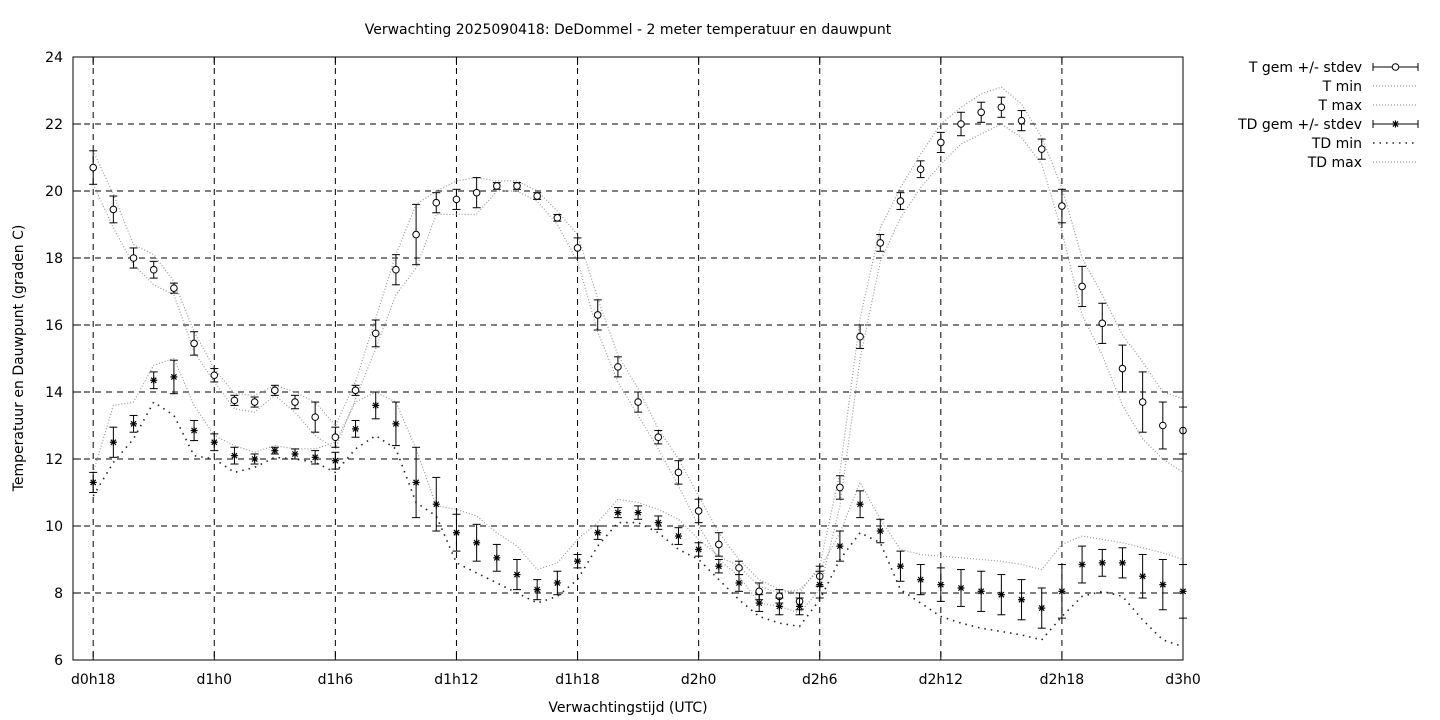 The height and width of the screenshot is (720, 1440). What do you see at coordinates (1334, 163) in the screenshot?
I see `legend-label: TD max` at bounding box center [1334, 163].